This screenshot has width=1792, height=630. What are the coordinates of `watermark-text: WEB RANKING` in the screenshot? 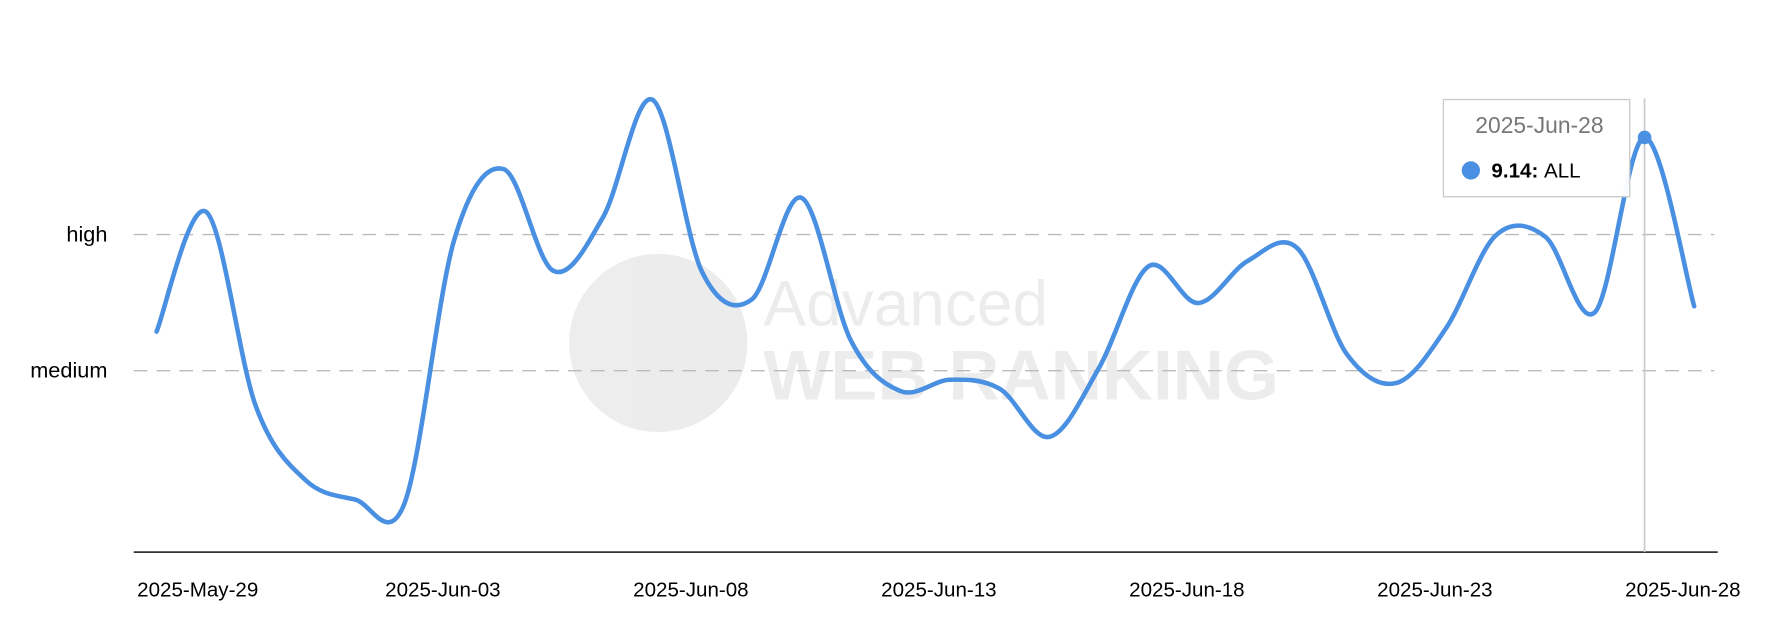 It's located at (1021, 375).